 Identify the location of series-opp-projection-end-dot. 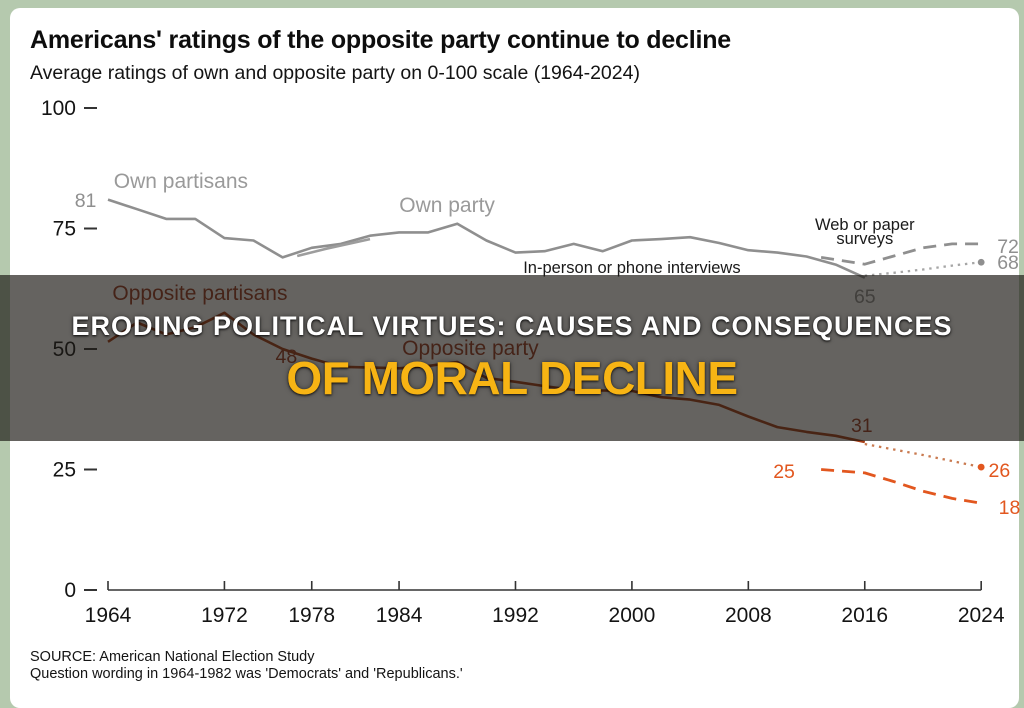
(981, 467).